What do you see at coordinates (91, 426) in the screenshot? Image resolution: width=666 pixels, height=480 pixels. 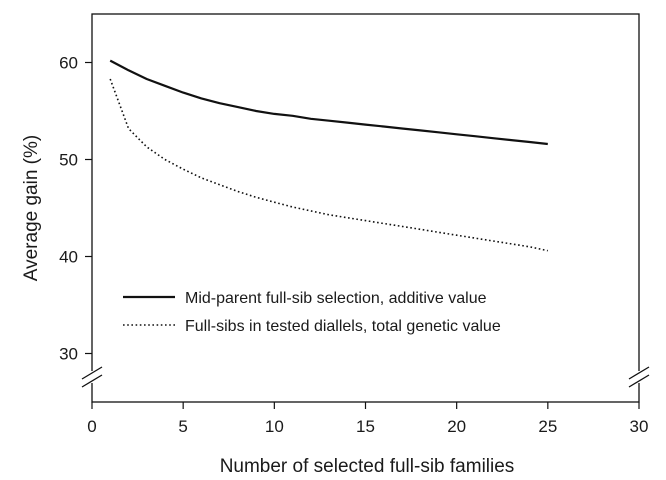 I see `x-tick-label: 0` at bounding box center [91, 426].